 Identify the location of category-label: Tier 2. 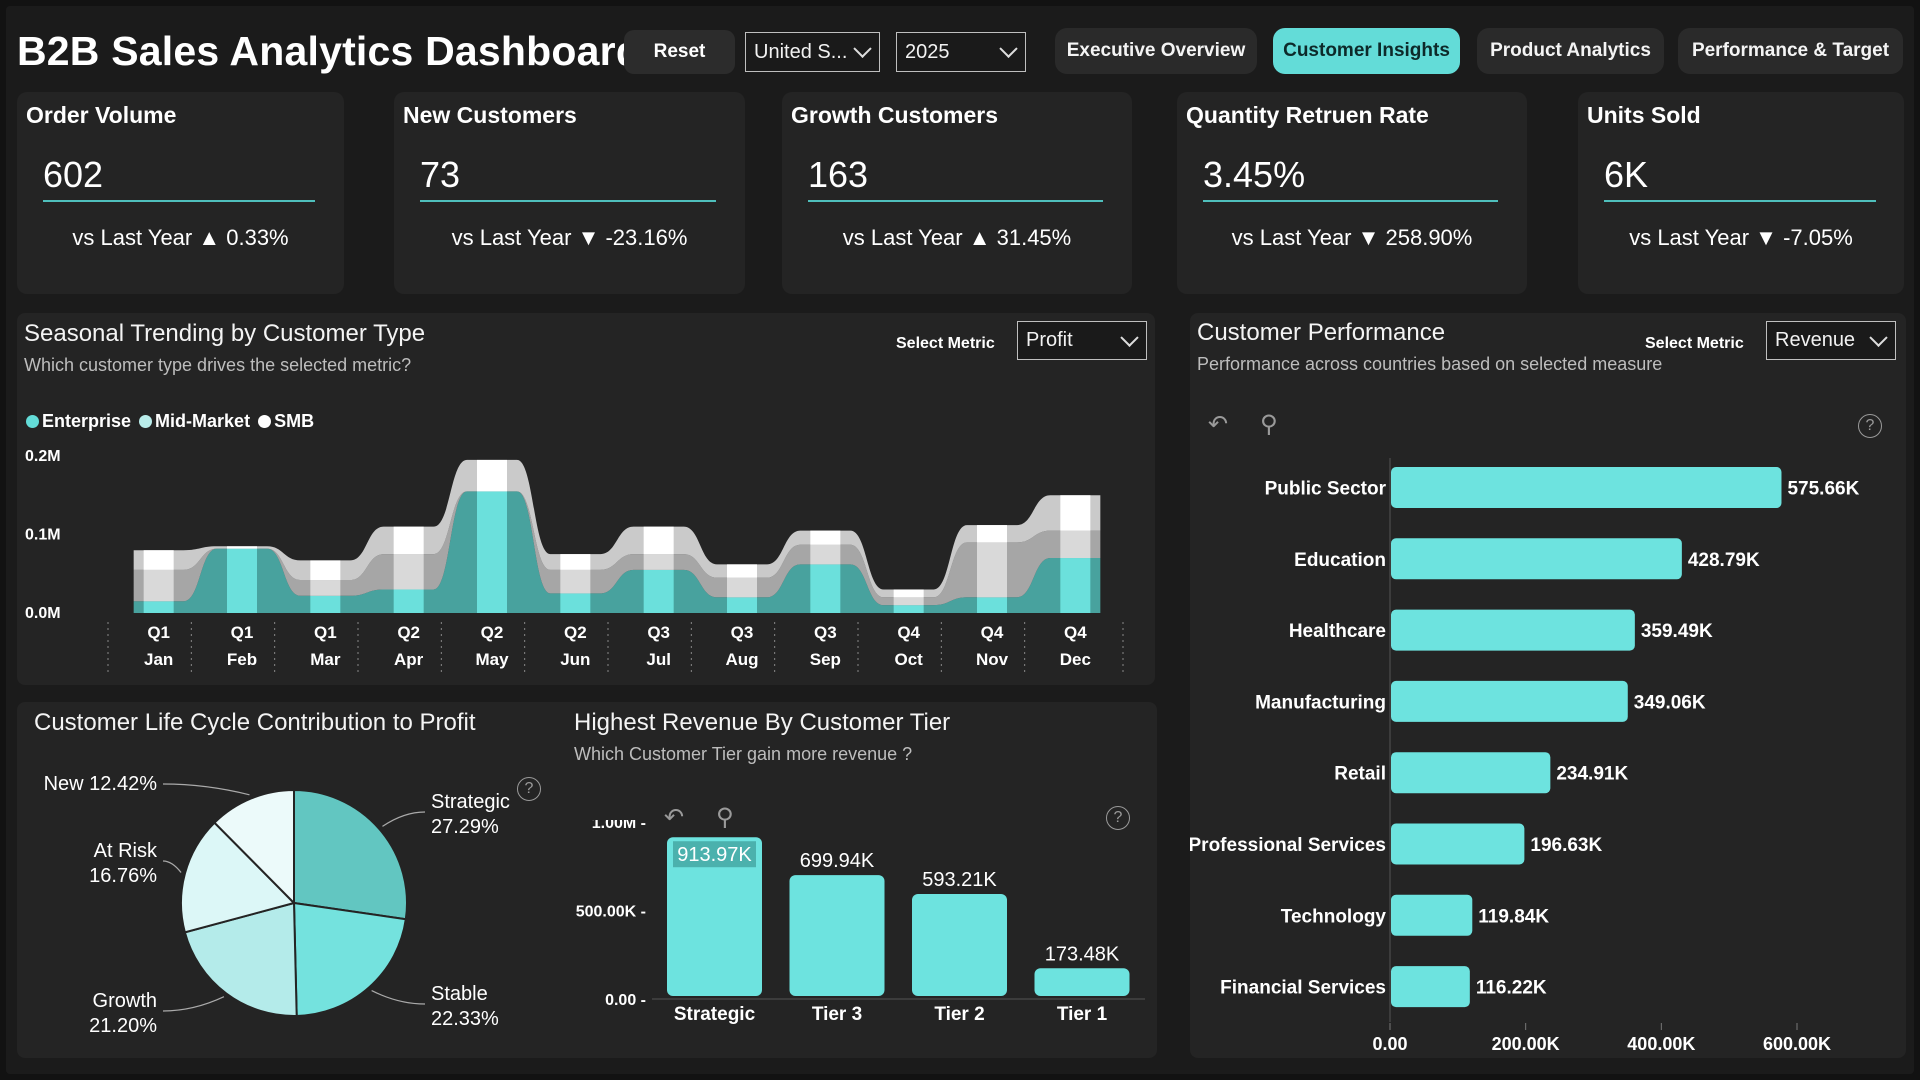
(959, 1014).